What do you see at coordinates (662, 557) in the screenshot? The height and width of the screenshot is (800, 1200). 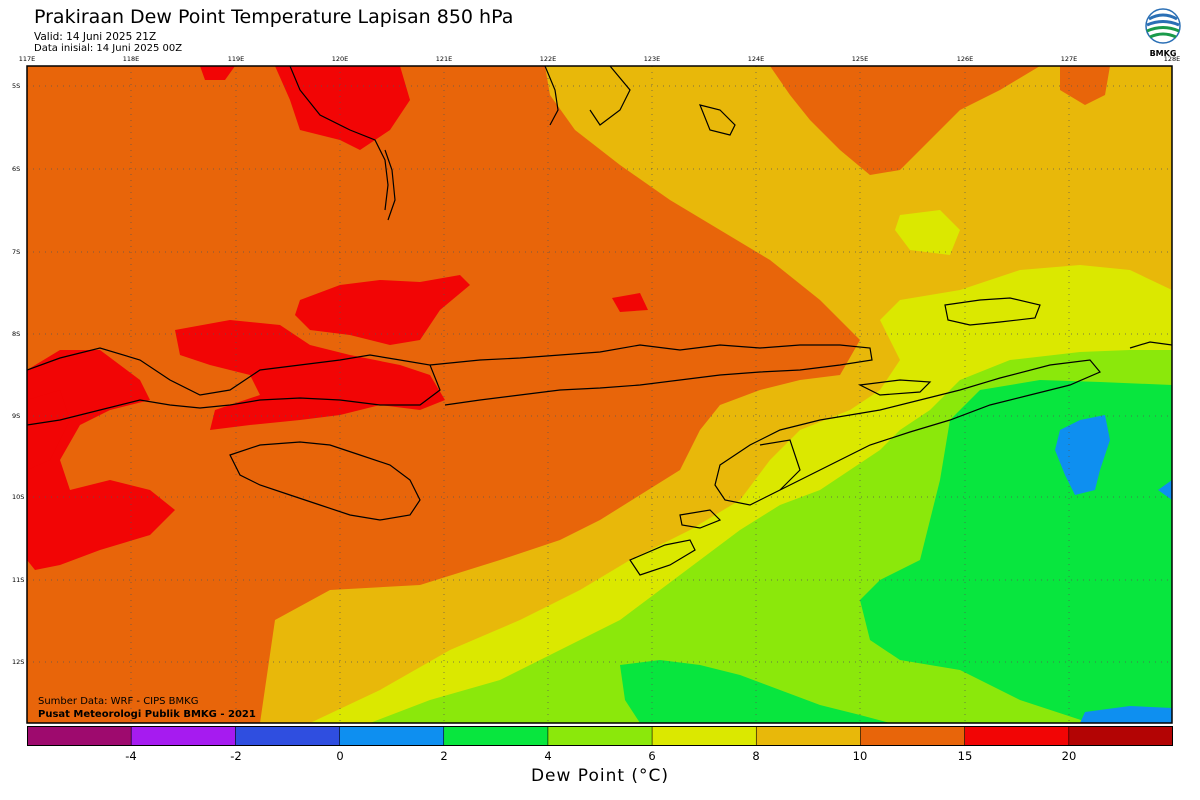 I see `coast-sawu` at bounding box center [662, 557].